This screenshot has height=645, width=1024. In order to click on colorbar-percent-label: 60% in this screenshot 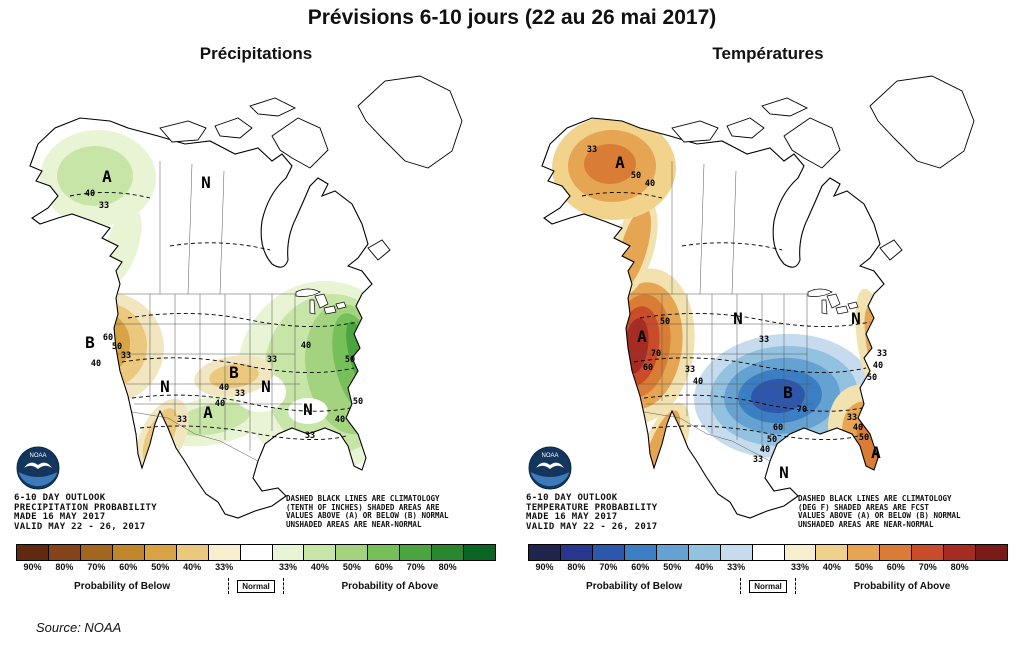, I will do `click(383, 567)`.